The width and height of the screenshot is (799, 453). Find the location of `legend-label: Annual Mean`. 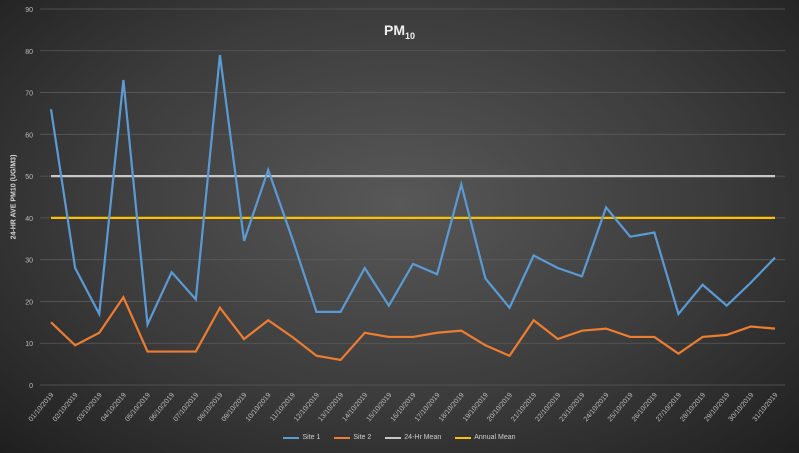

legend-label: Annual Mean is located at coordinates (495, 437).